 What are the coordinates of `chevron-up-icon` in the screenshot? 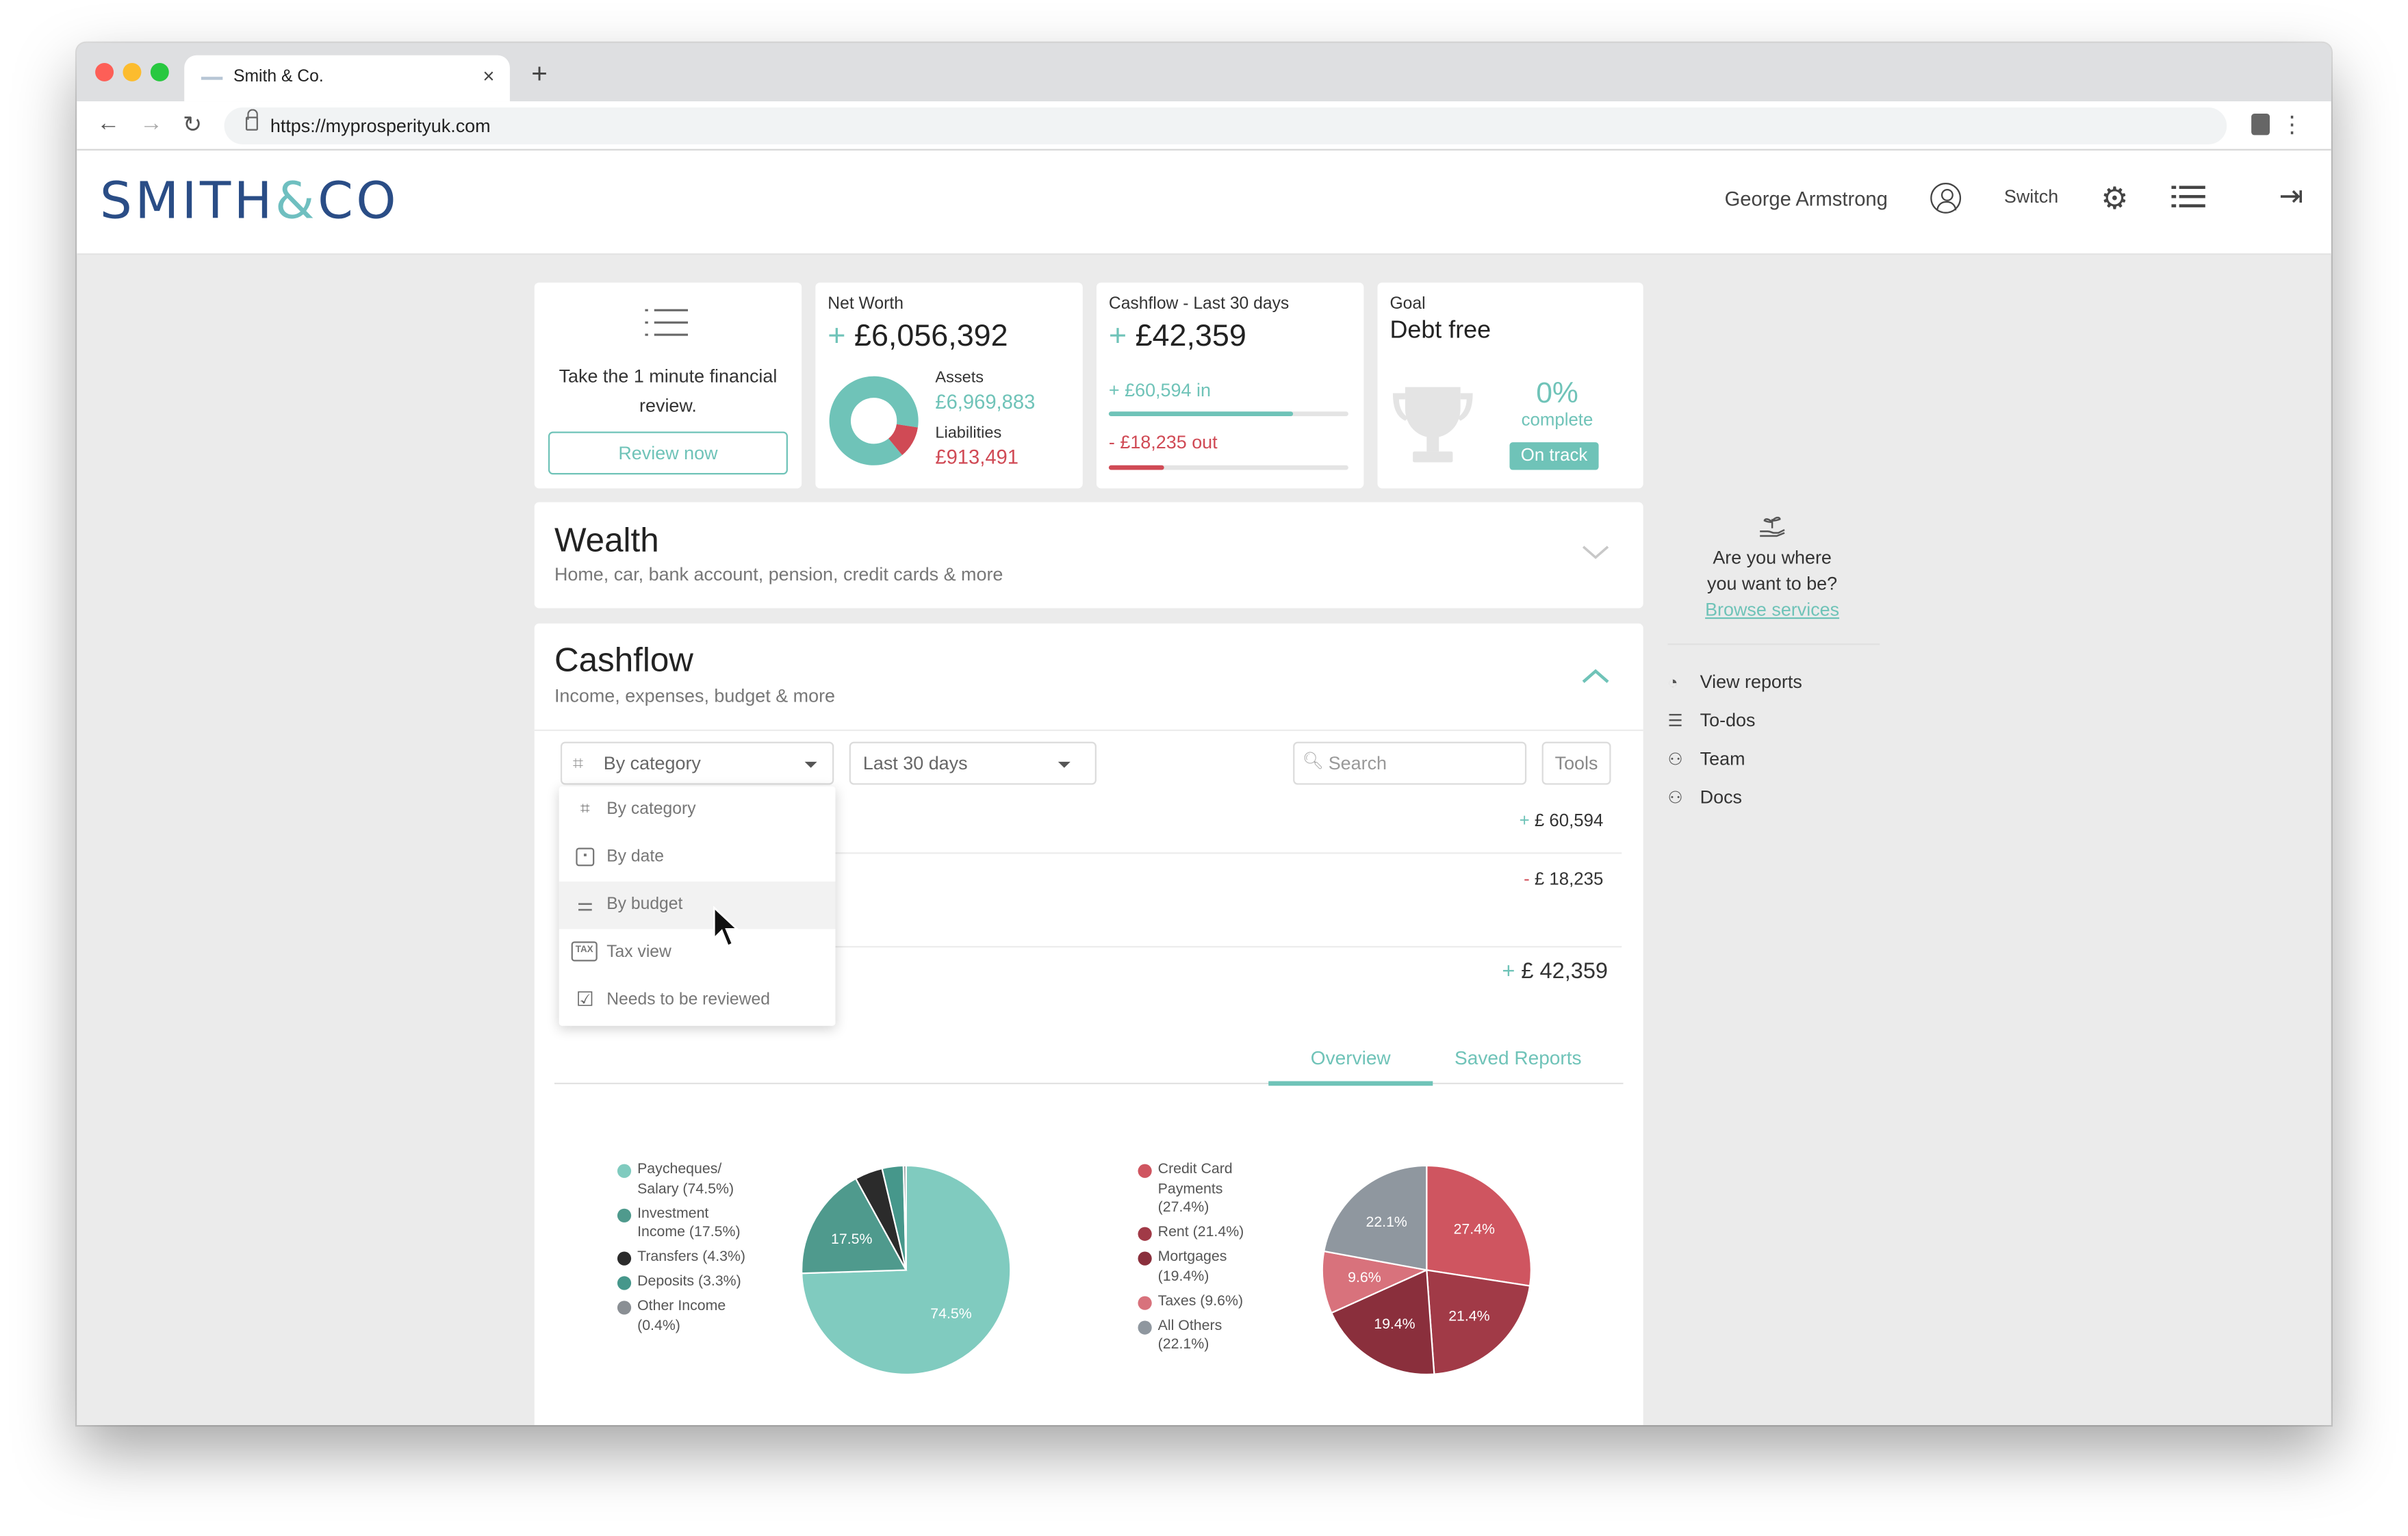 It's located at (1596, 675).